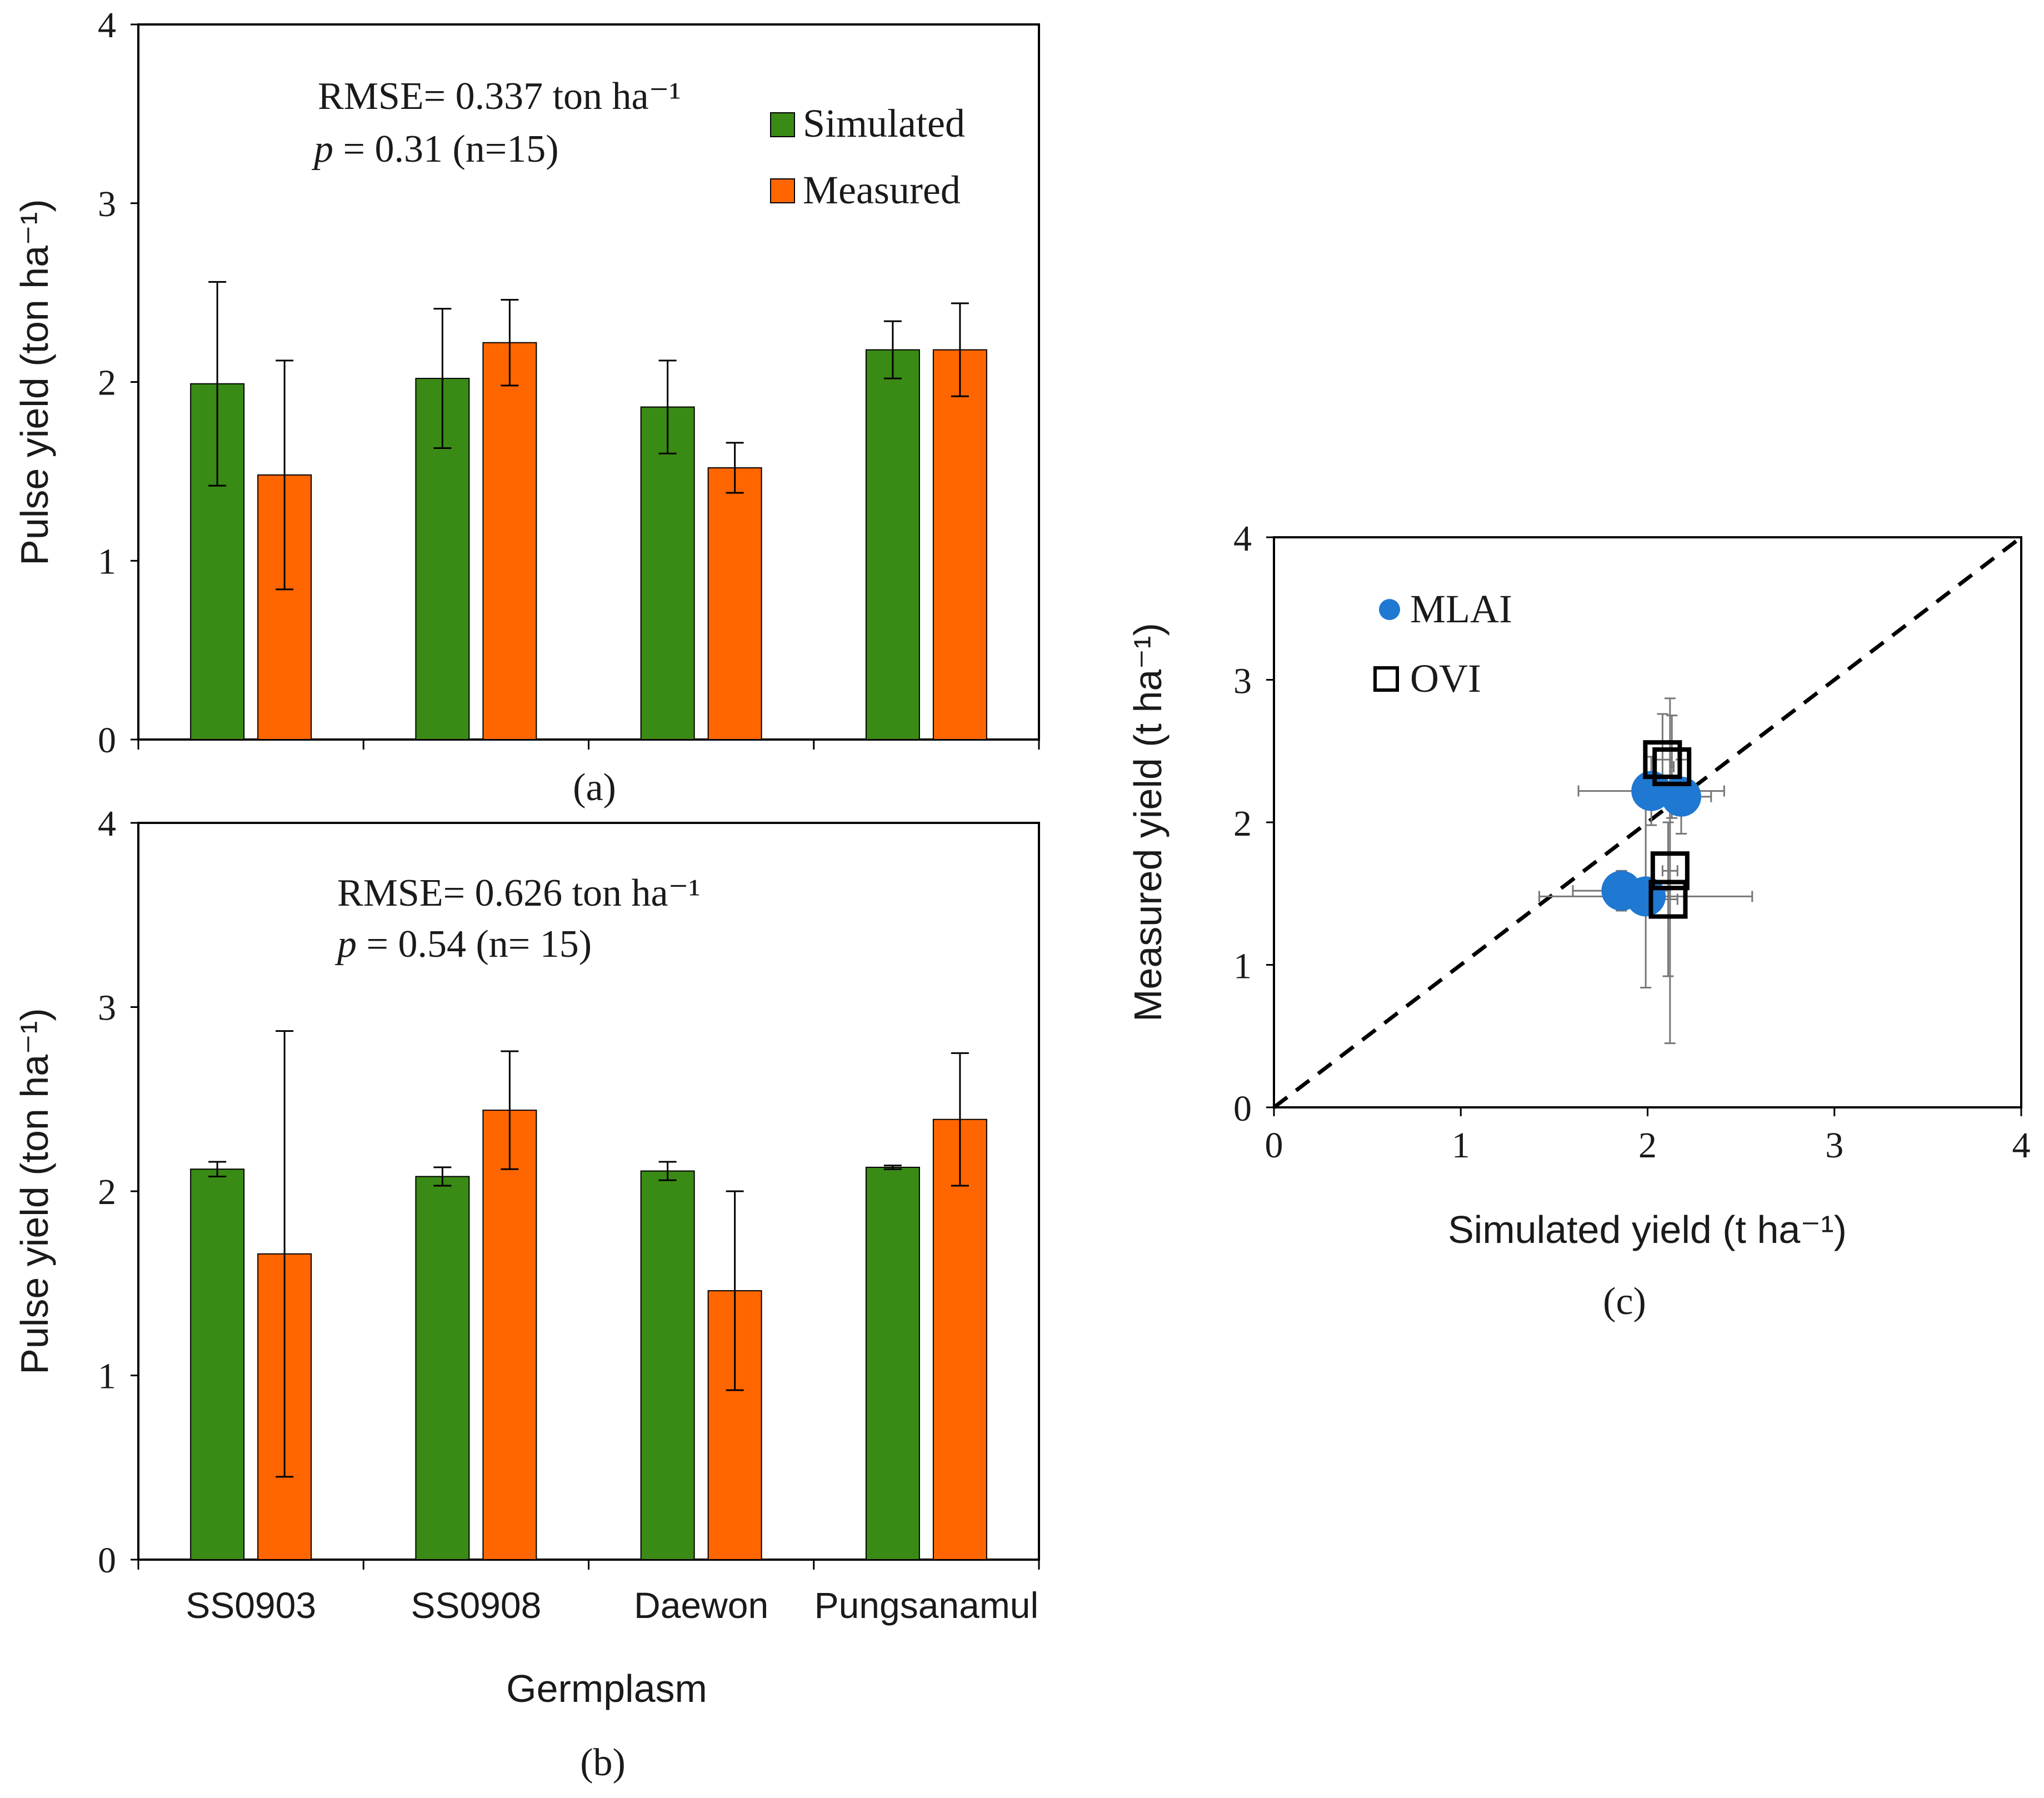 Image resolution: width=2044 pixels, height=1798 pixels. What do you see at coordinates (1445, 679) in the screenshot?
I see `legend-label-ovi: OVI` at bounding box center [1445, 679].